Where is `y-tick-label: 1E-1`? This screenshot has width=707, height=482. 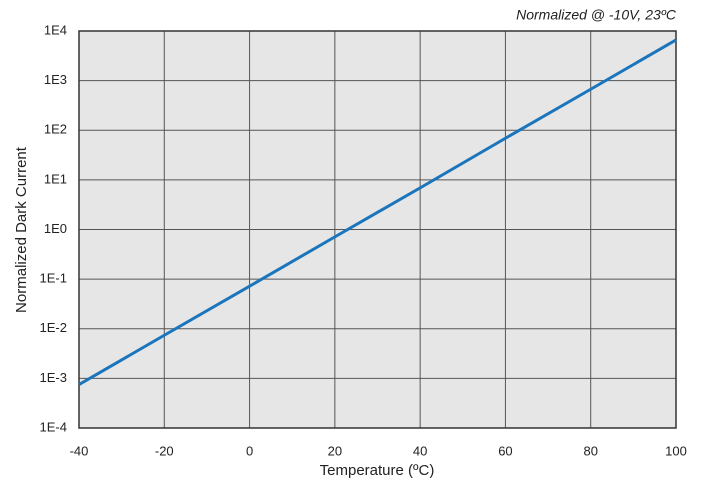 y-tick-label: 1E-1 is located at coordinates (53, 278).